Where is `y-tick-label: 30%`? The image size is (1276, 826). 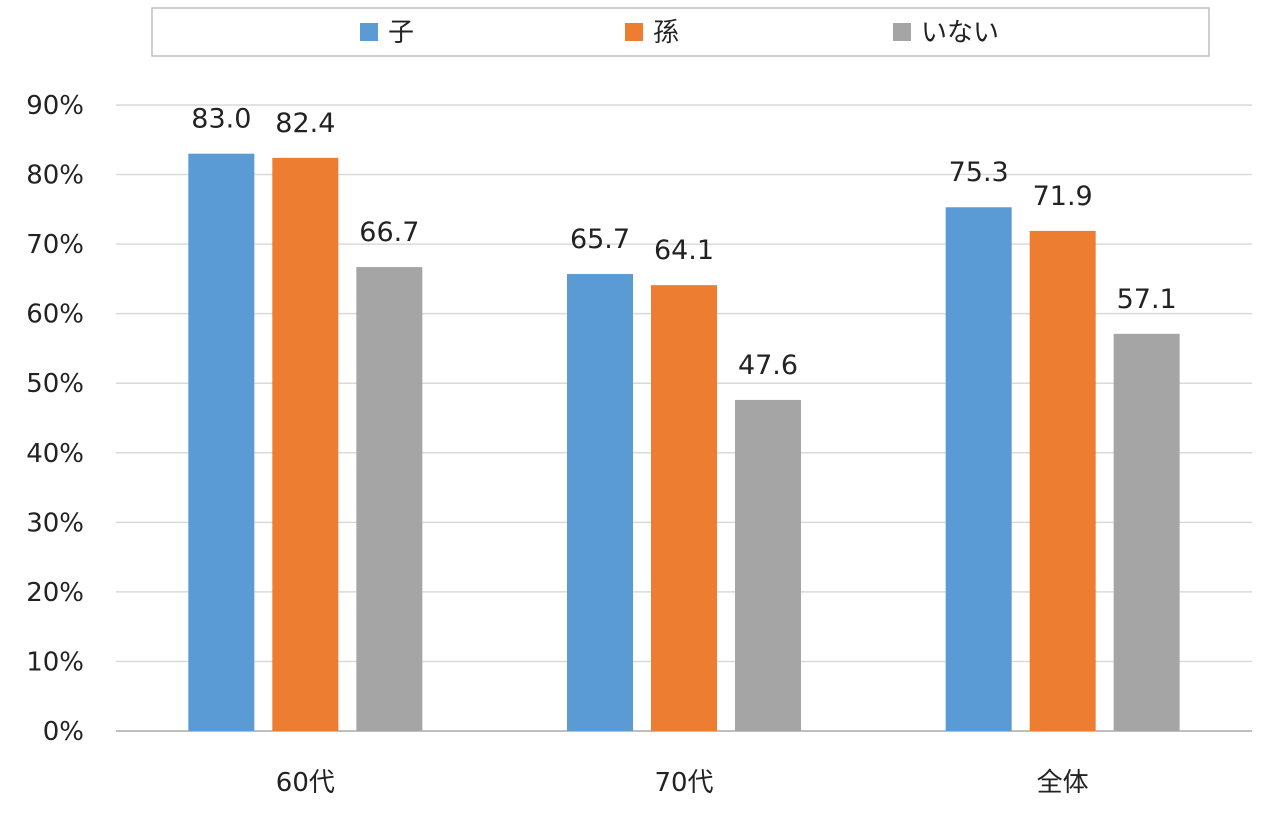
y-tick-label: 30% is located at coordinates (55, 523).